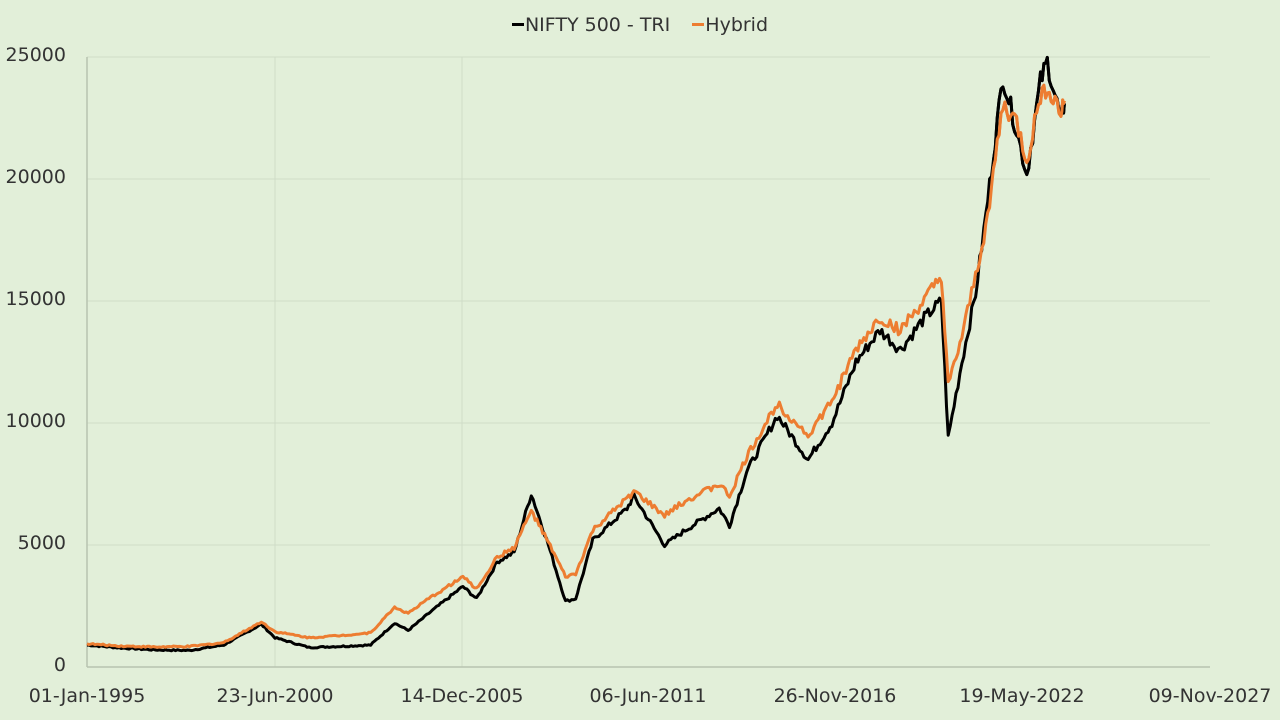 Image resolution: width=1280 pixels, height=720 pixels. What do you see at coordinates (648, 696) in the screenshot?
I see `x-tick-label: 06-Jun-2011` at bounding box center [648, 696].